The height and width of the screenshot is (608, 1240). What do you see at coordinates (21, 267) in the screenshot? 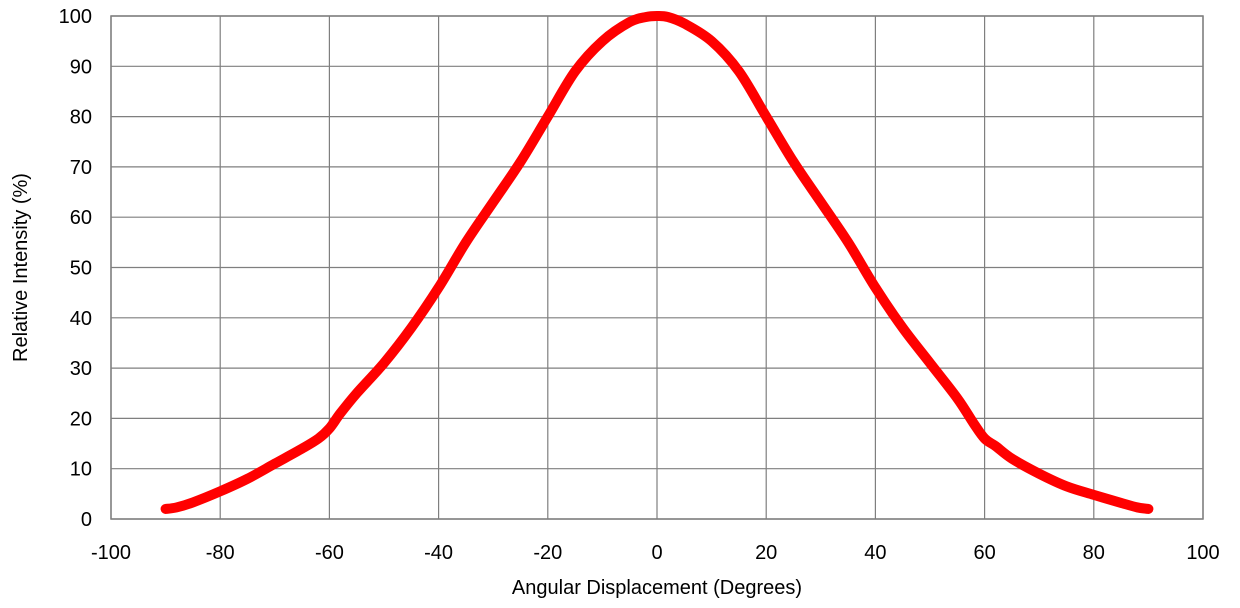
I see `y-axis-title: Relative Intensity (%)` at bounding box center [21, 267].